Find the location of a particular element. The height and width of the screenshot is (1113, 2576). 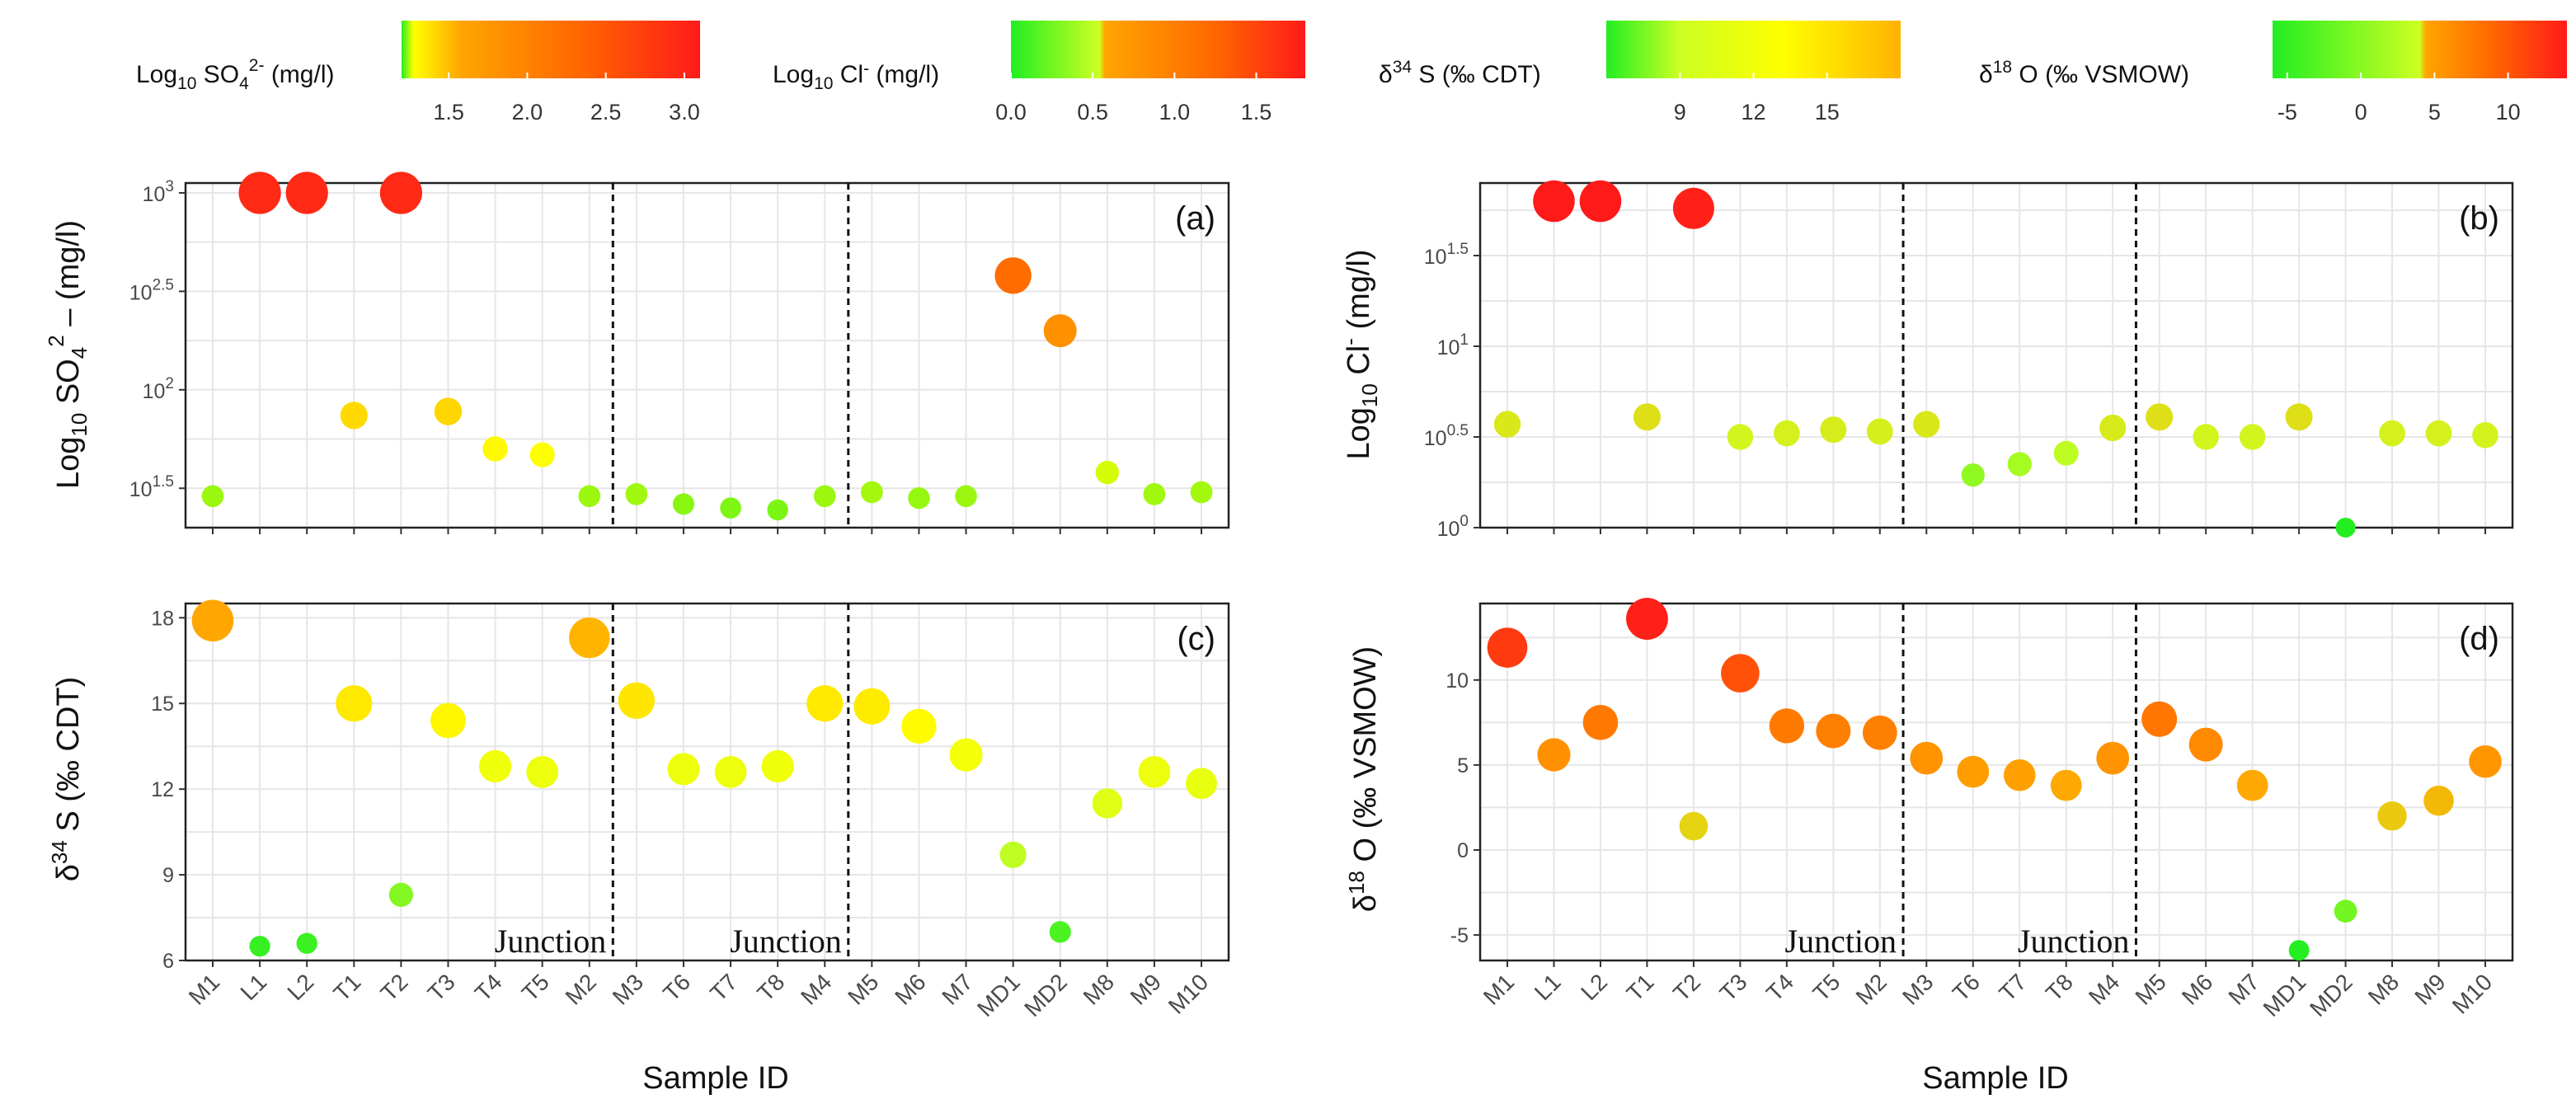

point-b-T3 is located at coordinates (1740, 437).